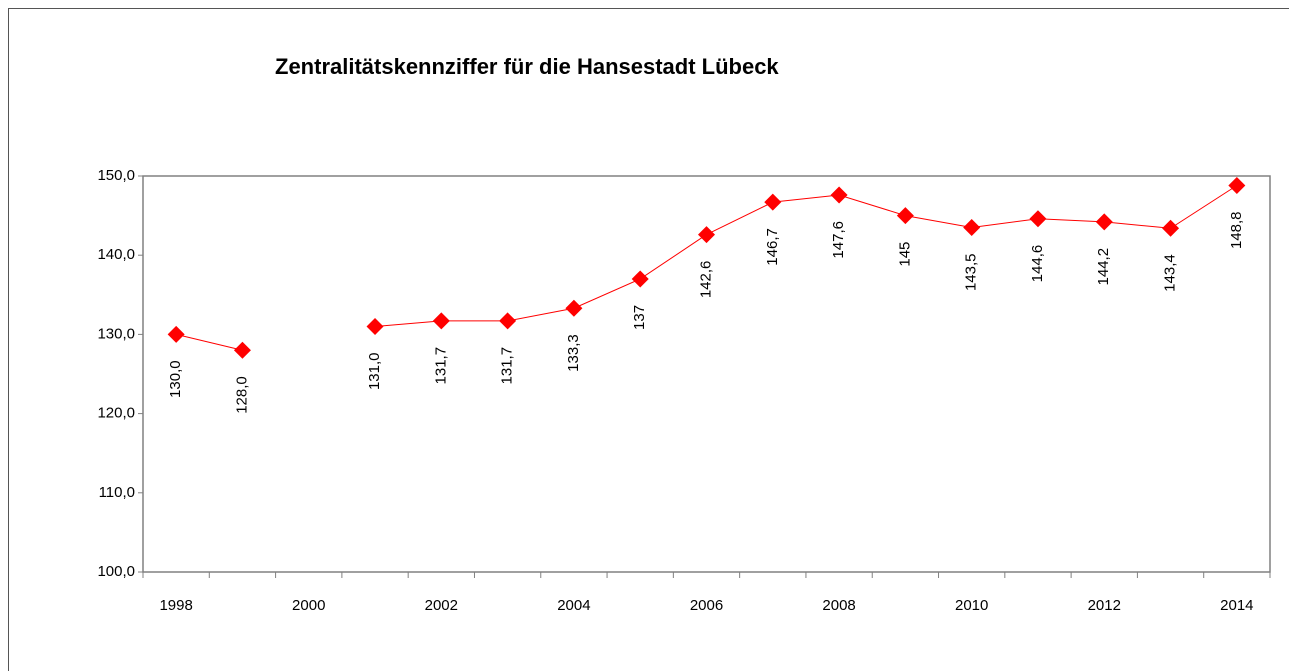 This screenshot has width=1289, height=671. Describe the element at coordinates (639, 317) in the screenshot. I see `data-label: 137` at that location.